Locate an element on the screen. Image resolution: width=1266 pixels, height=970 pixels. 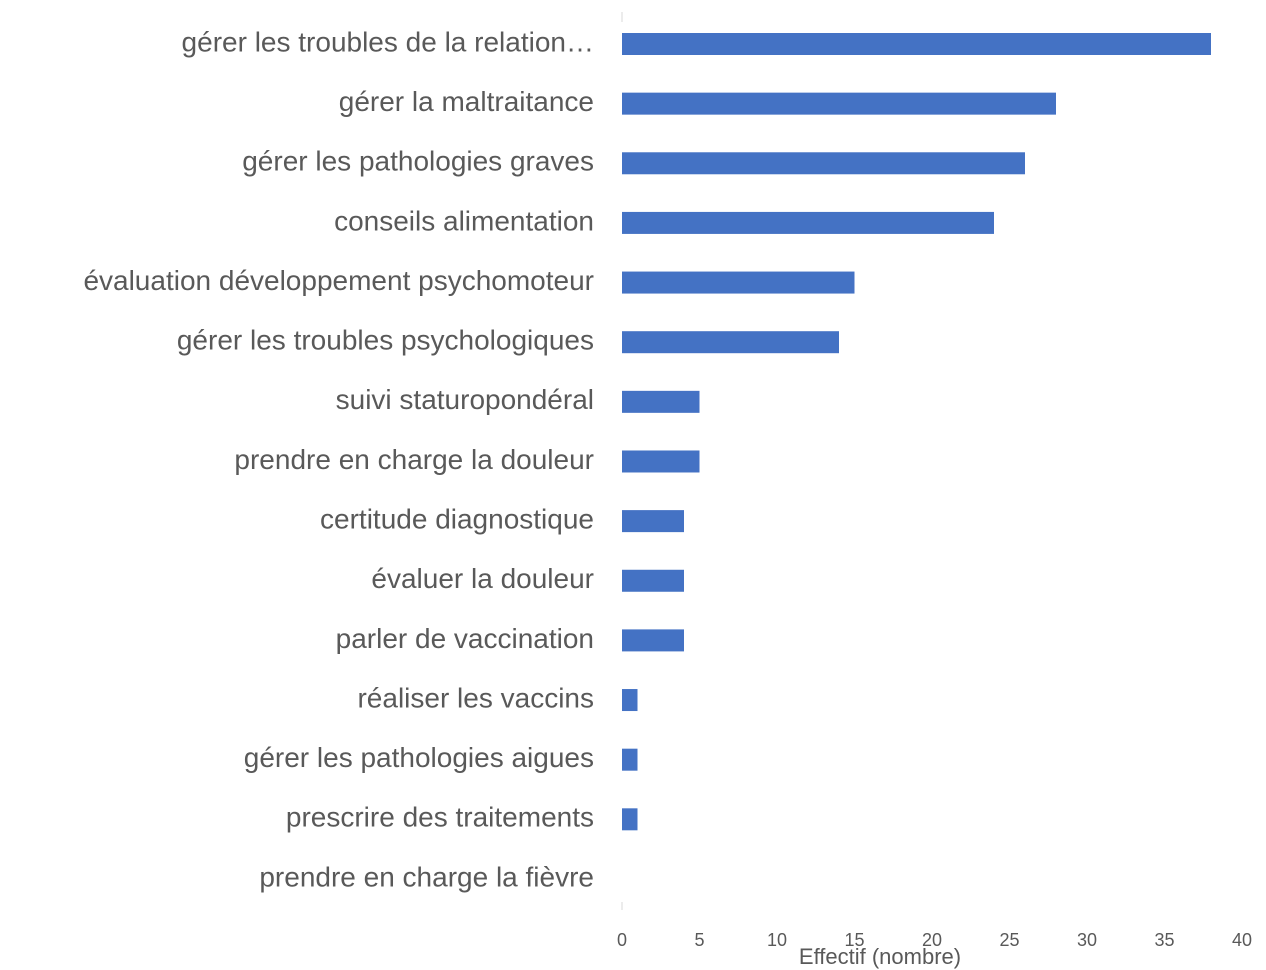
y-tick-label: gérer les troubles psychologiques is located at coordinates (385, 340).